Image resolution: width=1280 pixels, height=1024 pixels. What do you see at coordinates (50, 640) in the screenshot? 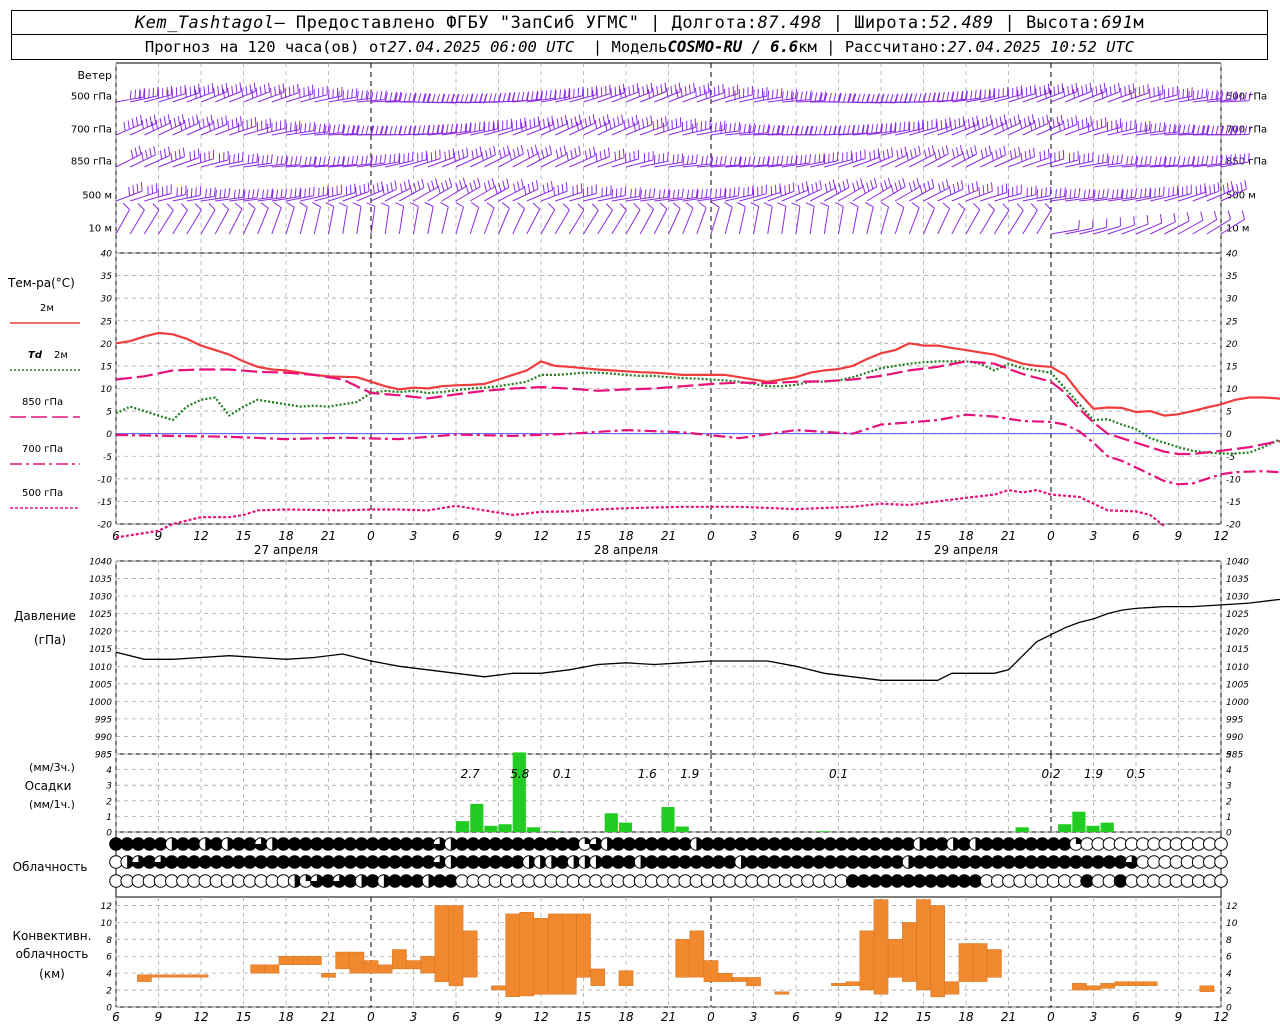
I see `pressure-unit: (гПа)` at bounding box center [50, 640].